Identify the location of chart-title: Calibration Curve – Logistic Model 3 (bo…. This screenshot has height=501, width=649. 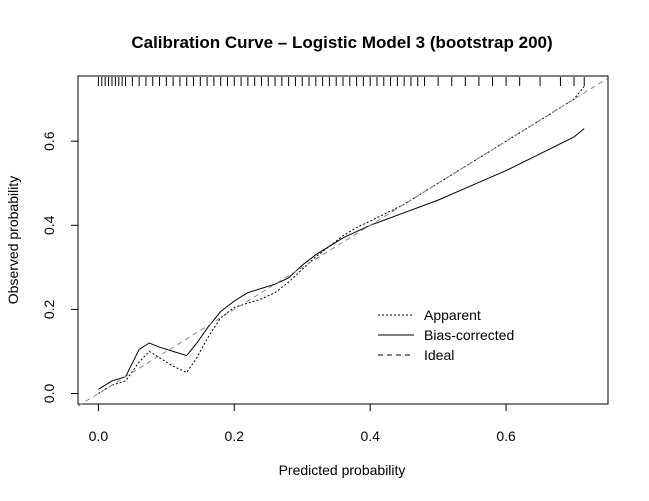
(341, 42).